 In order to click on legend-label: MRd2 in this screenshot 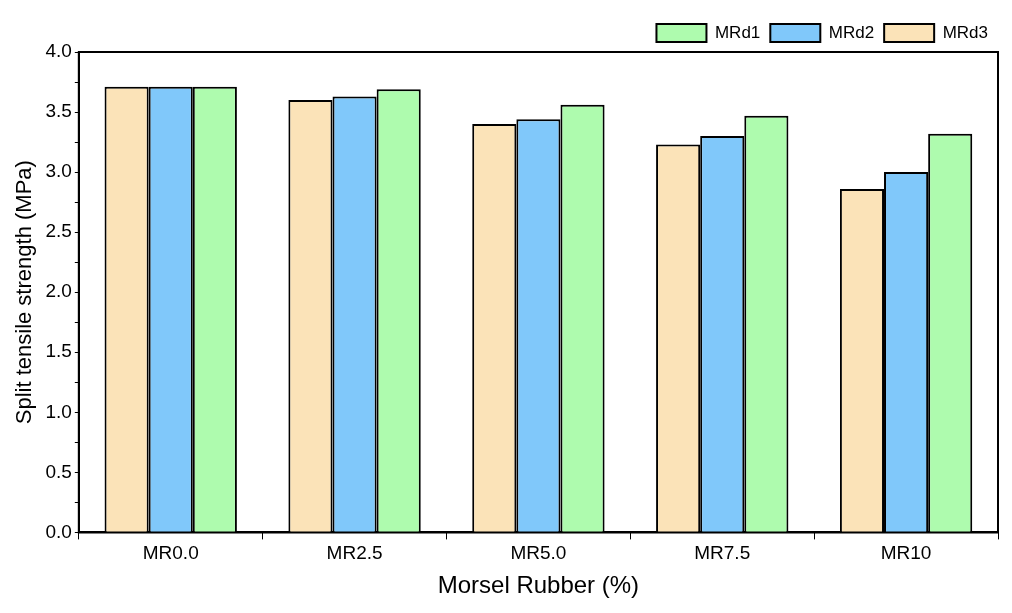, I will do `click(851, 32)`.